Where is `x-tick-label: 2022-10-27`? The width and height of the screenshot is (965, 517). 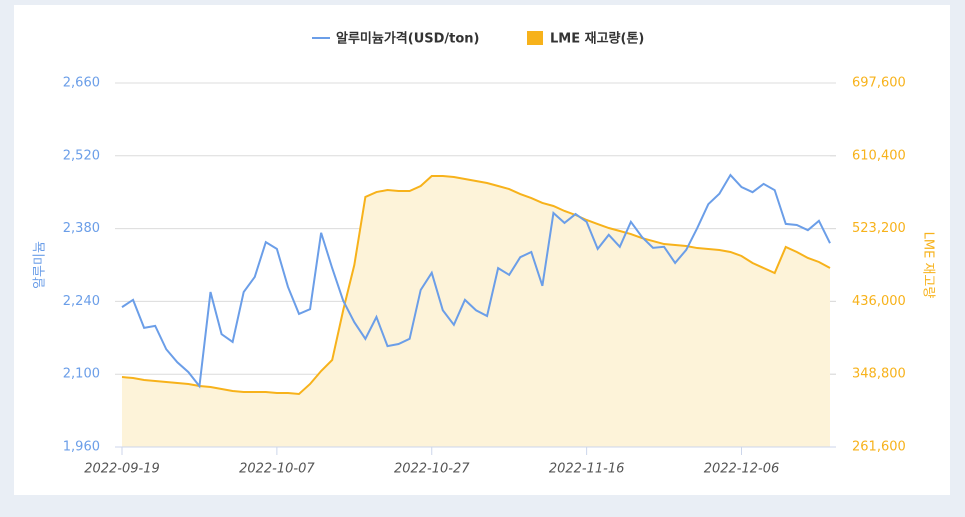
x-tick-label: 2022-10-27 is located at coordinates (432, 469).